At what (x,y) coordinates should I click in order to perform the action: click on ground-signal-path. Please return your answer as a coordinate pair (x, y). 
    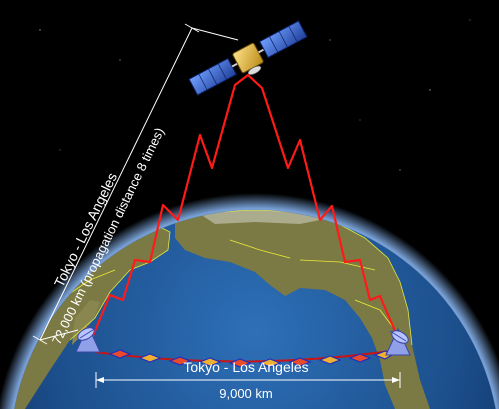
    Looking at the image, I should click on (246, 358).